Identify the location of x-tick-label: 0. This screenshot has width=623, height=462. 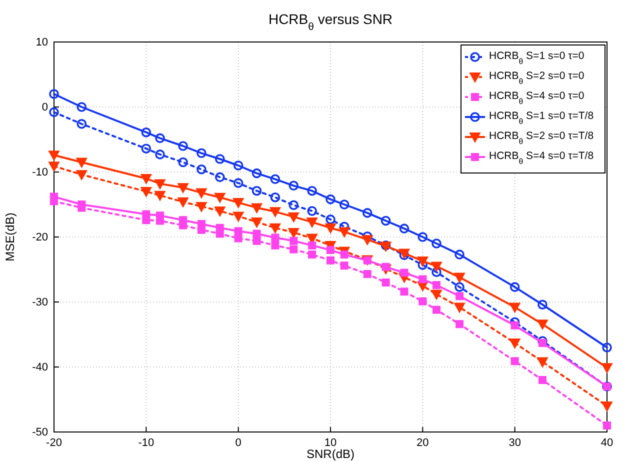
(238, 442).